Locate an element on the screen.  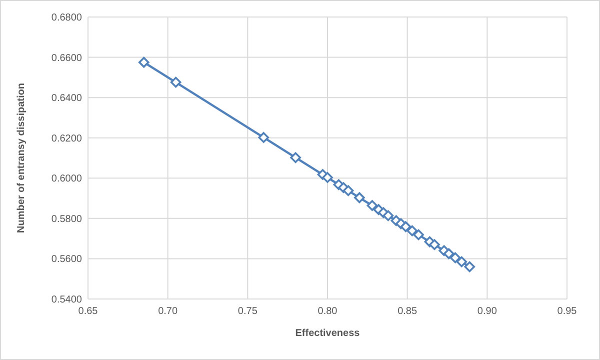
y-axis-title: Number of entransy dissipation is located at coordinates (21, 158).